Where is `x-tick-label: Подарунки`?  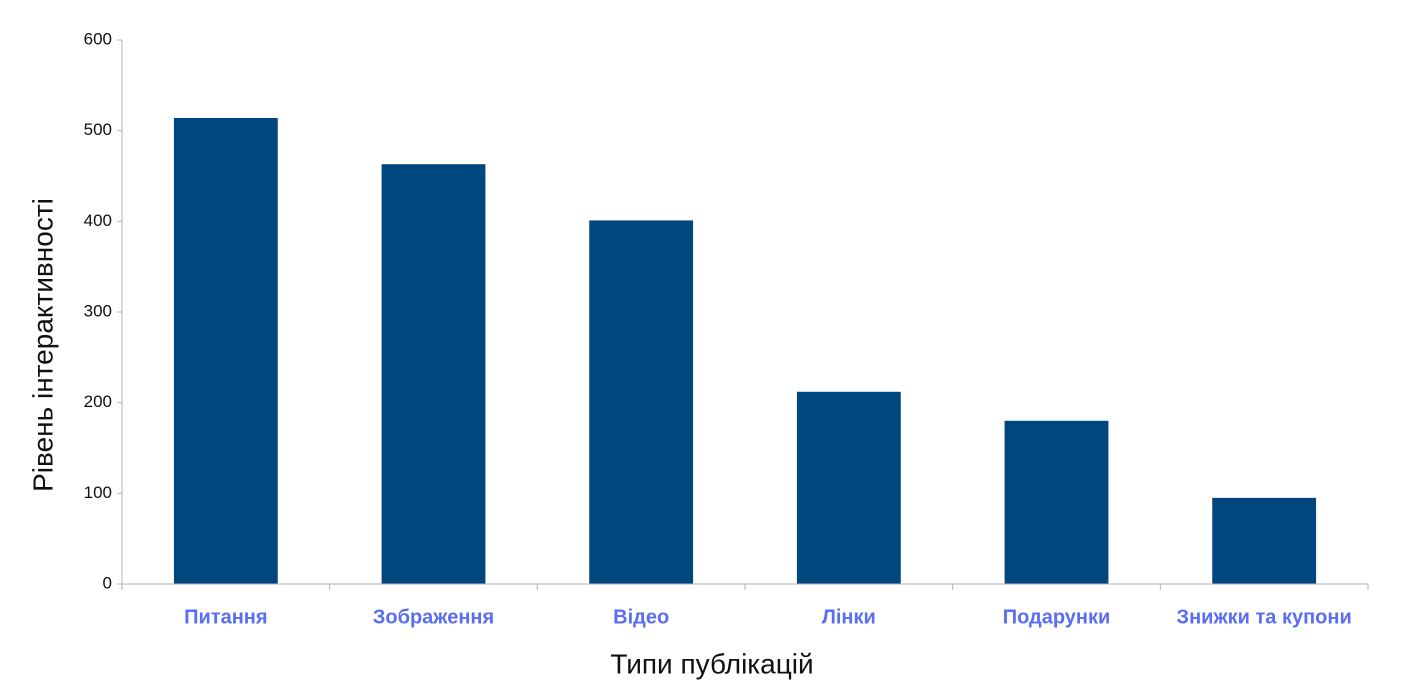
x-tick-label: Подарунки is located at coordinates (1057, 617).